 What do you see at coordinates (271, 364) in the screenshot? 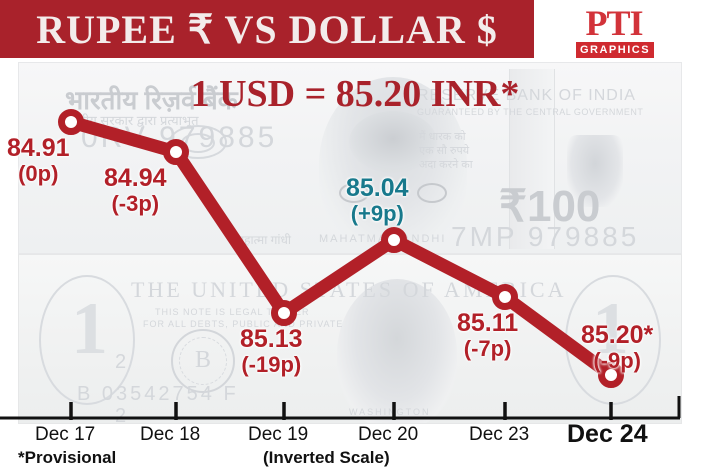
I see `data-point-change: (-19p)` at bounding box center [271, 364].